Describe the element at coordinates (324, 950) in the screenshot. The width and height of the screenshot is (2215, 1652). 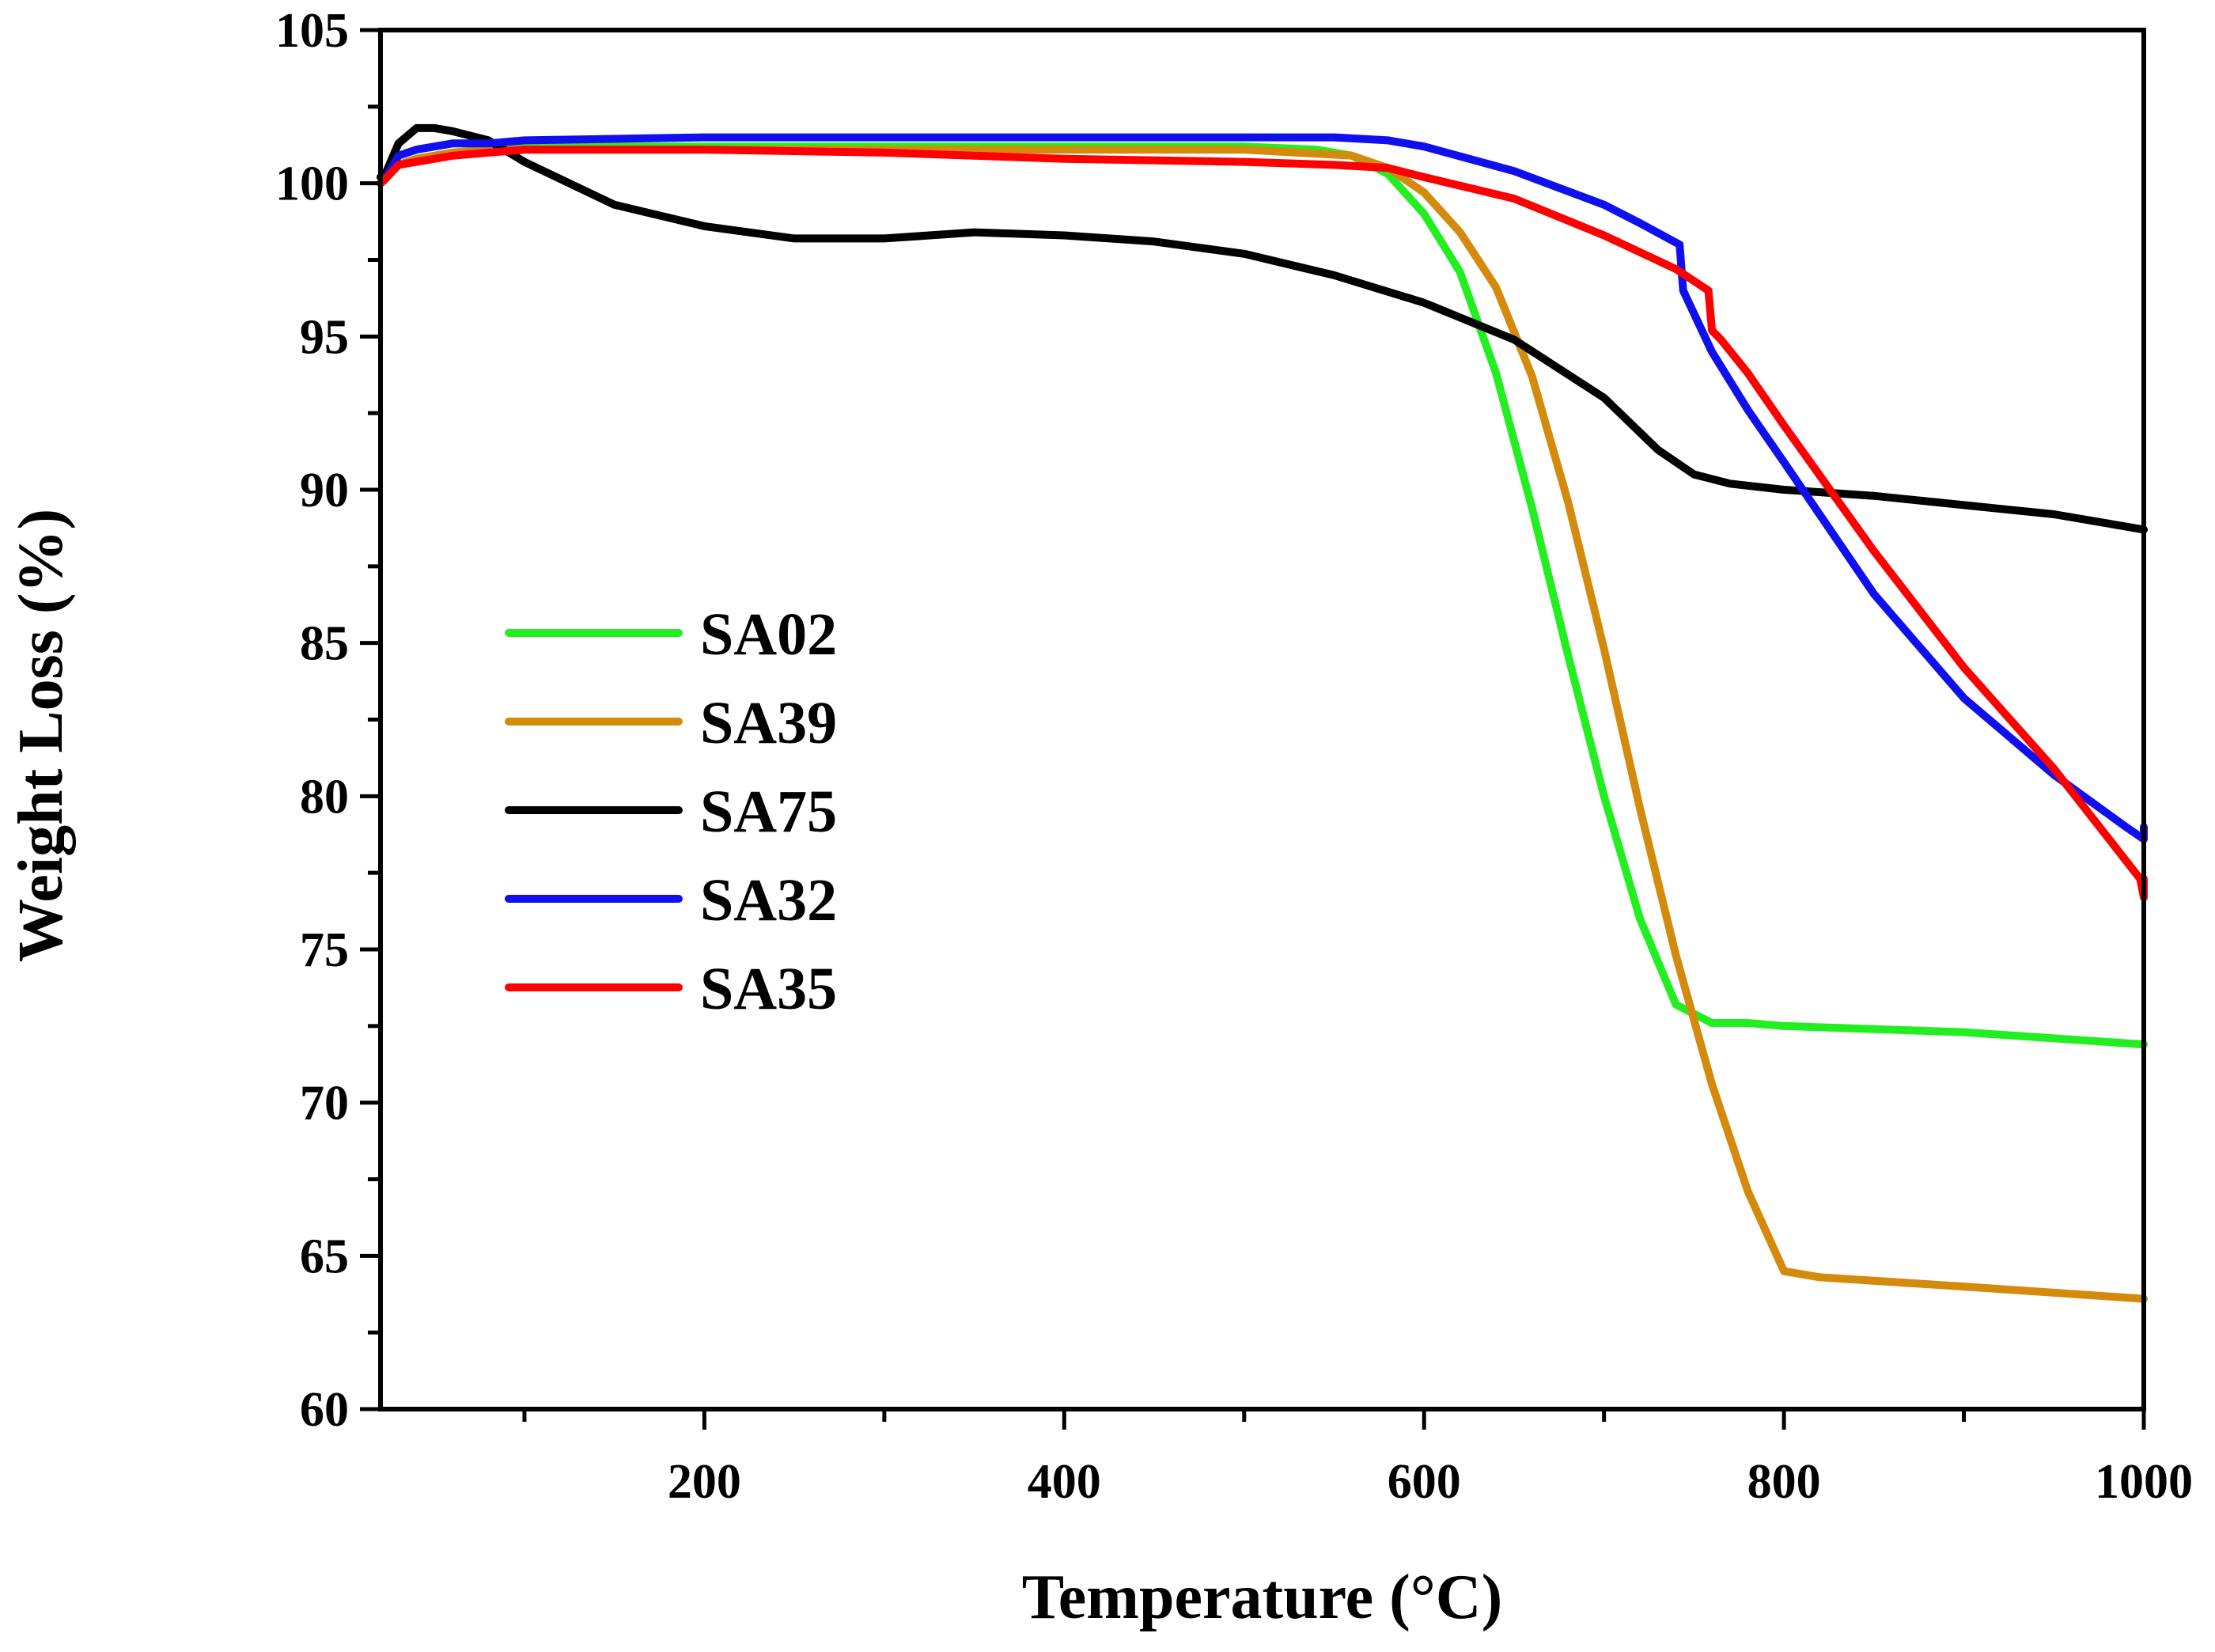
I see `y-tick-label: 75` at that location.